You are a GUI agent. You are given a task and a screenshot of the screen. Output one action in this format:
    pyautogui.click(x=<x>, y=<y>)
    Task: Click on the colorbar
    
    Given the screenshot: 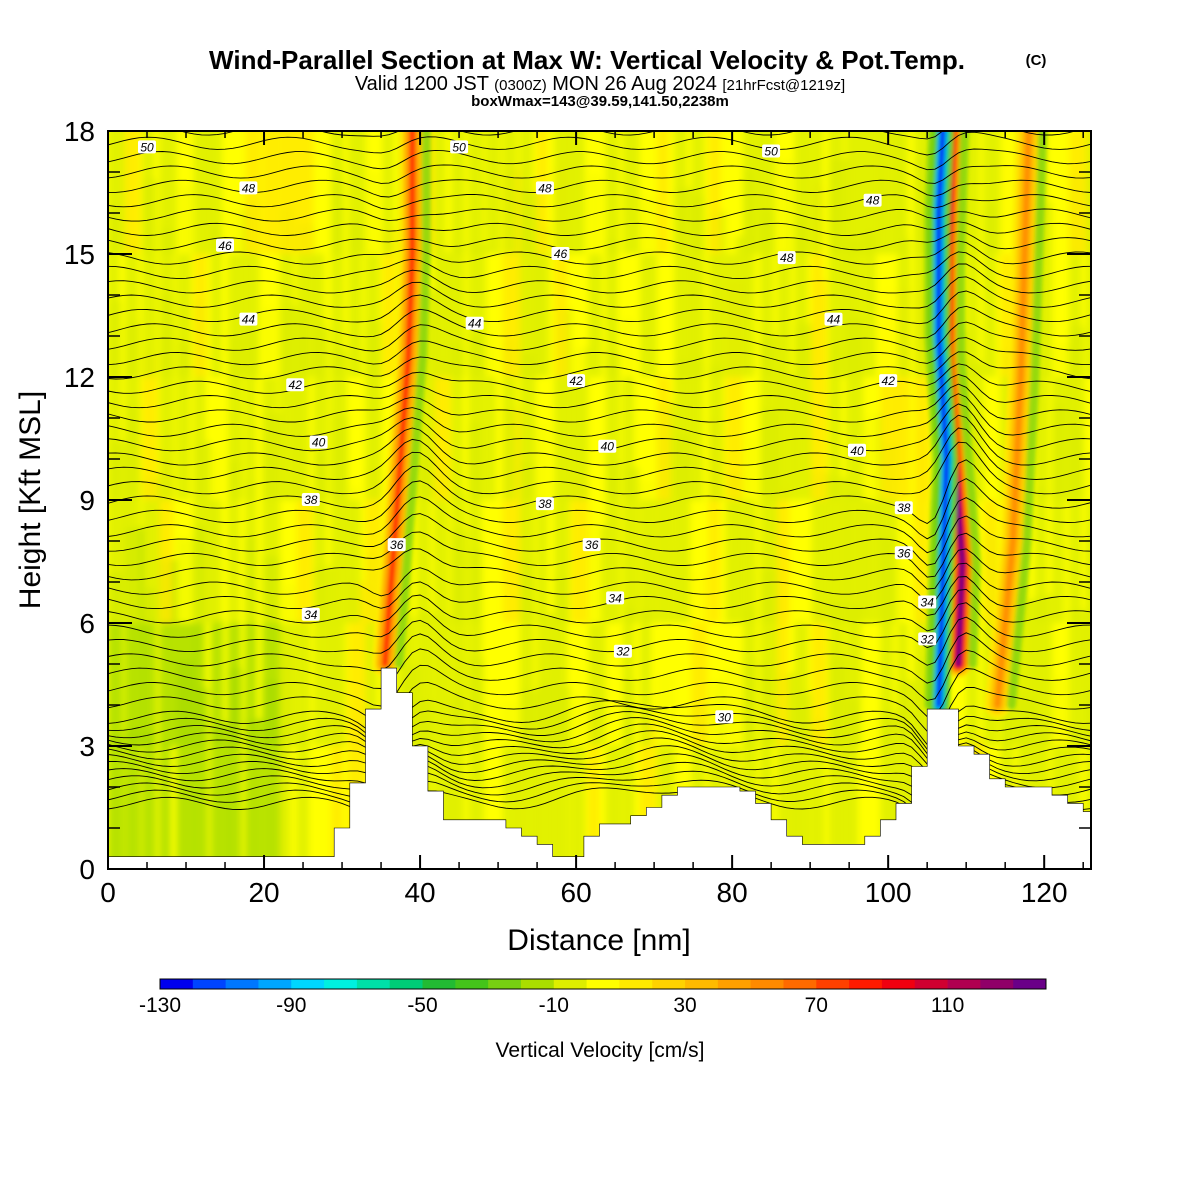 What is the action you would take?
    pyautogui.click(x=603, y=984)
    